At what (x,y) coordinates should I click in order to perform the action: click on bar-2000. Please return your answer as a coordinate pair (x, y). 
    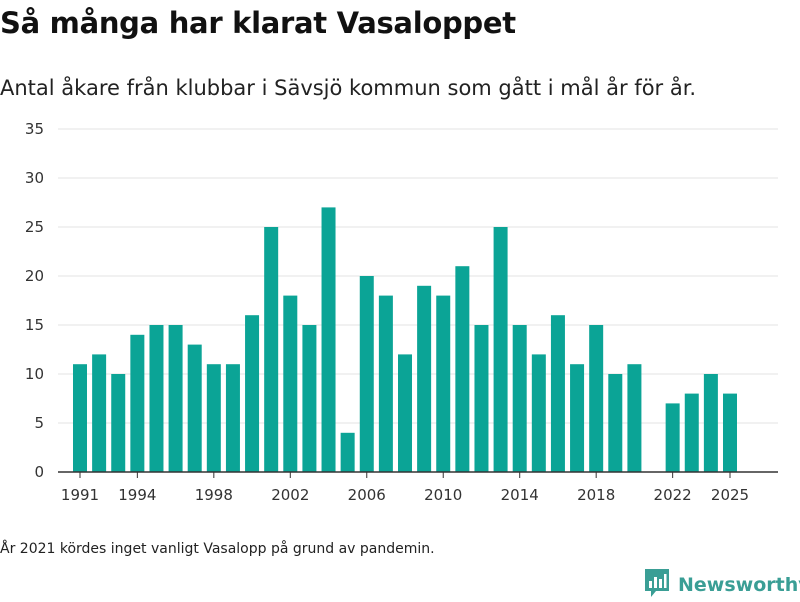
    Looking at the image, I should click on (252, 393).